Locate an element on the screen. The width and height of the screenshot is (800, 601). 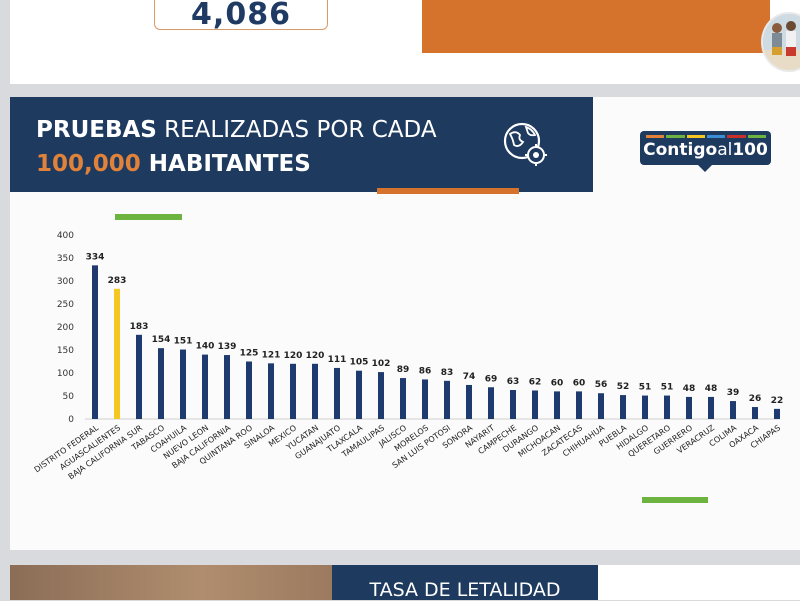
logo-stripes is located at coordinates (706, 136).